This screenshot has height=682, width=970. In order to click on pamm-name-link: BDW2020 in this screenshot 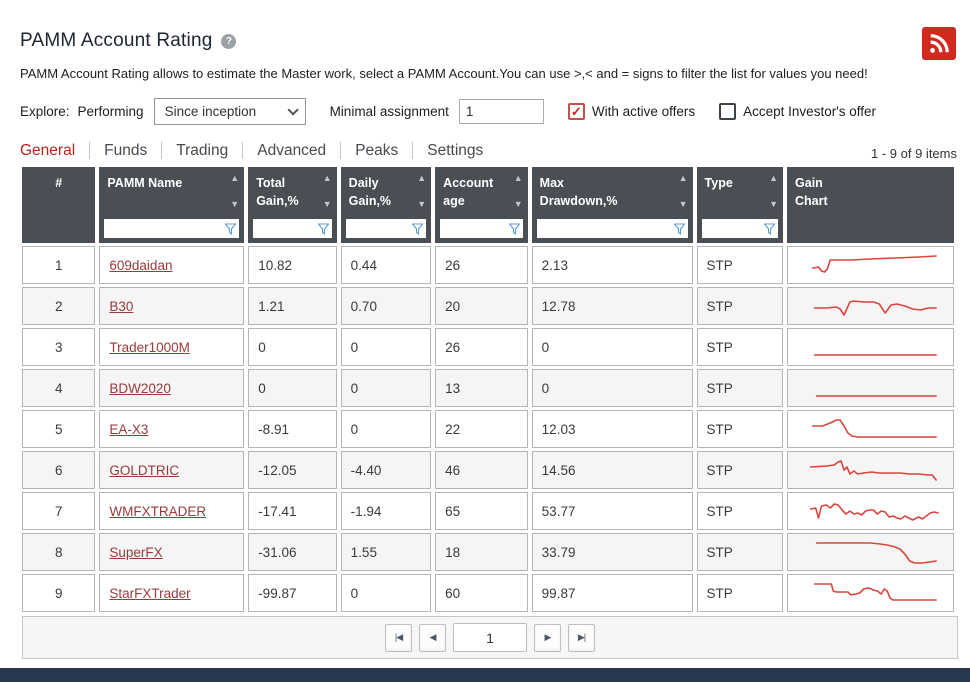, I will do `click(140, 388)`.